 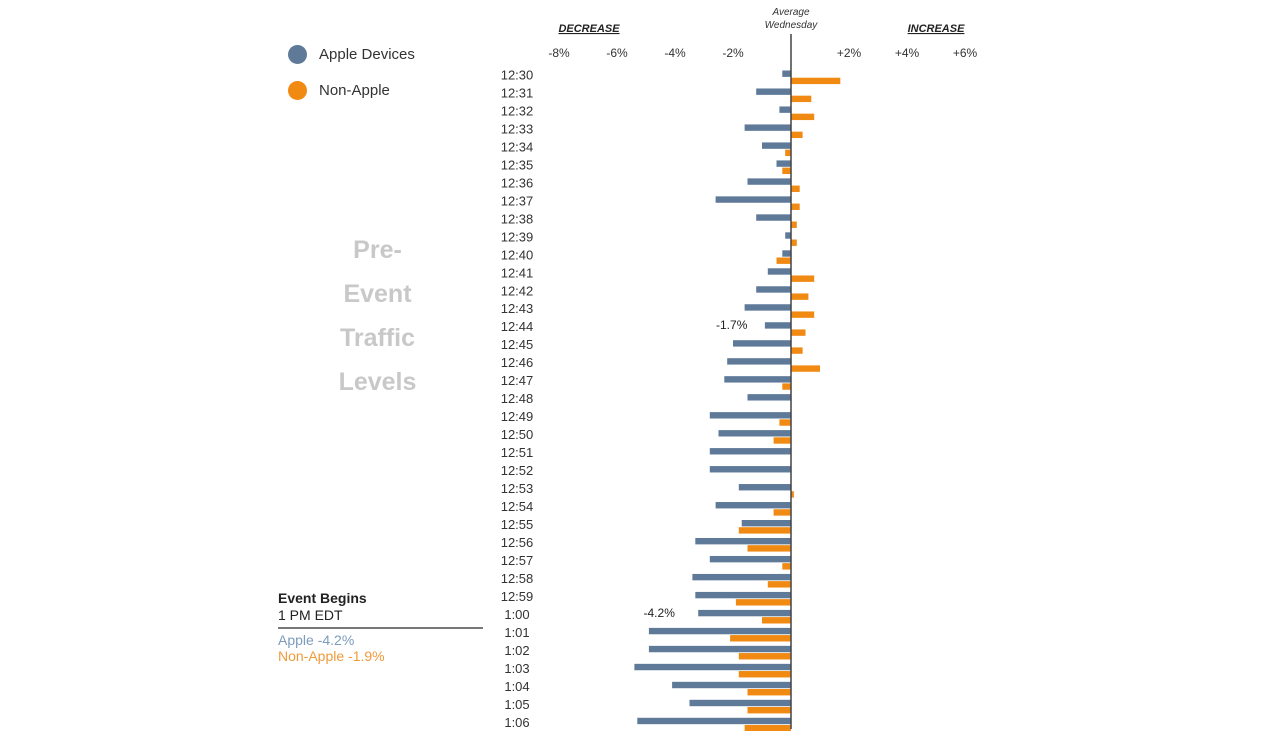 I want to click on time-label: 12:30, so click(x=517, y=75).